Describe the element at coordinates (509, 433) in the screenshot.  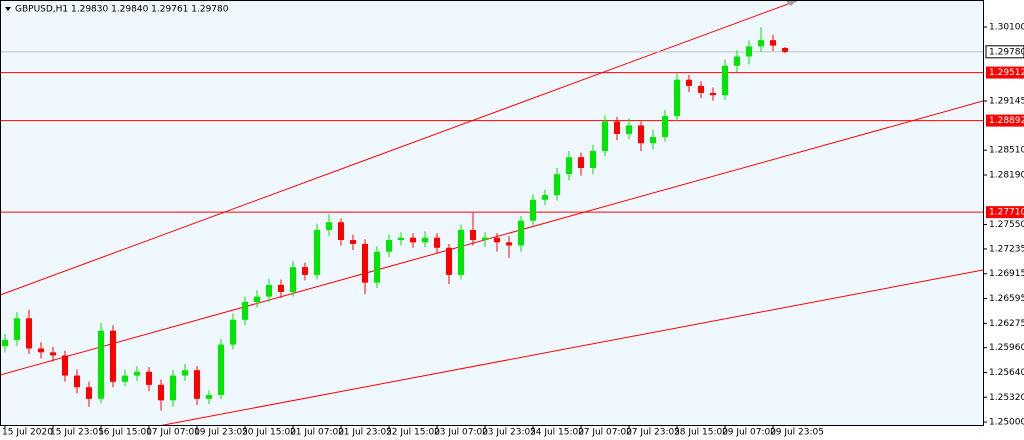
I see `x-tick-label: 23 Jul 23:05` at that location.